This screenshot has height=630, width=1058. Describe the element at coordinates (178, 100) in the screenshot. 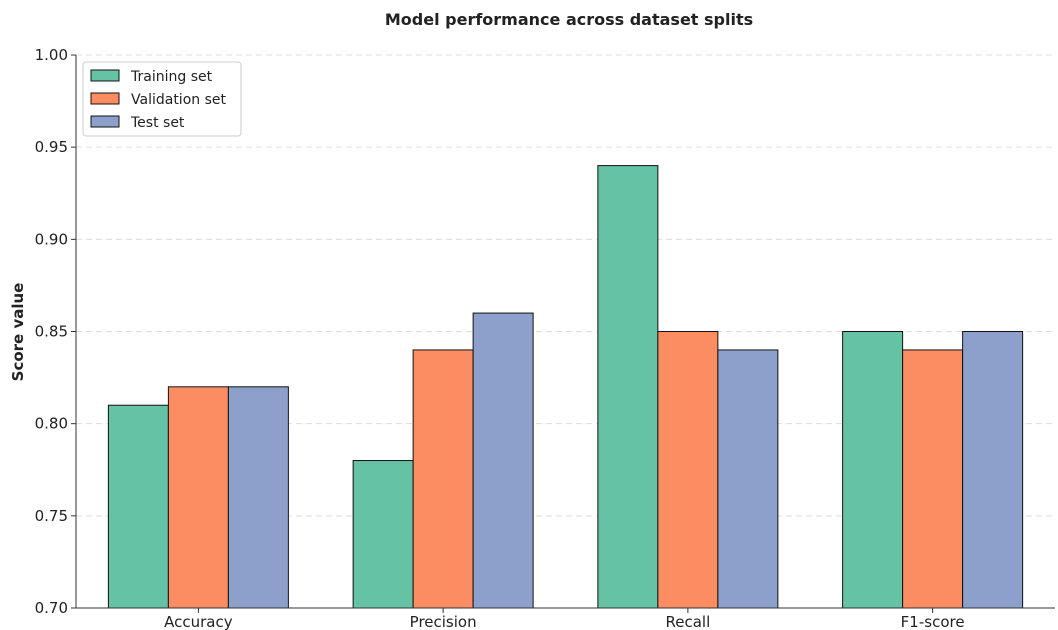

I see `legend-label: Validation set` at that location.